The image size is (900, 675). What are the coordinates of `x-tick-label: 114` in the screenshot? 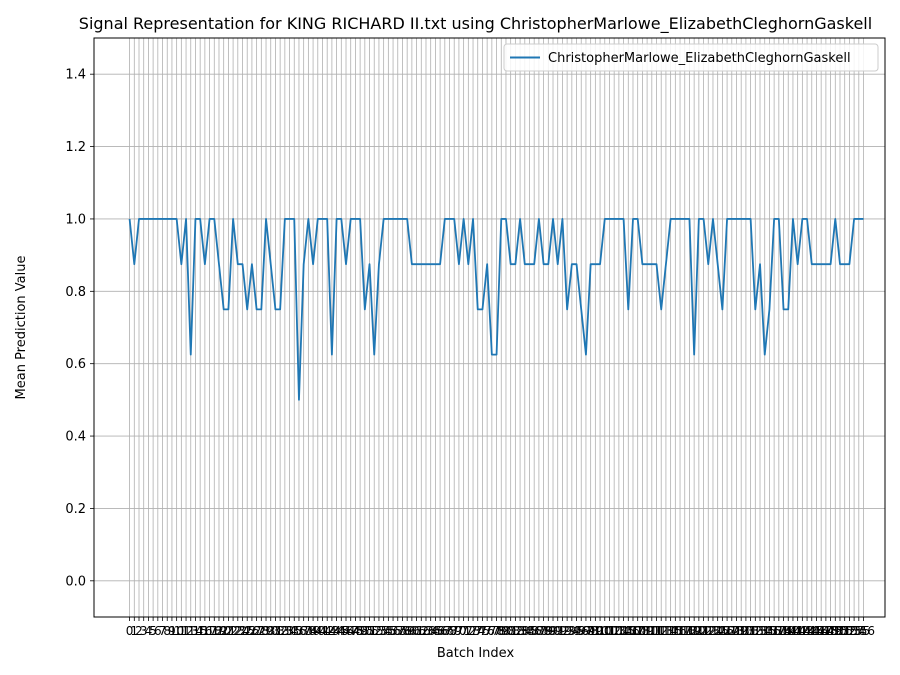 It's located at (665, 631).